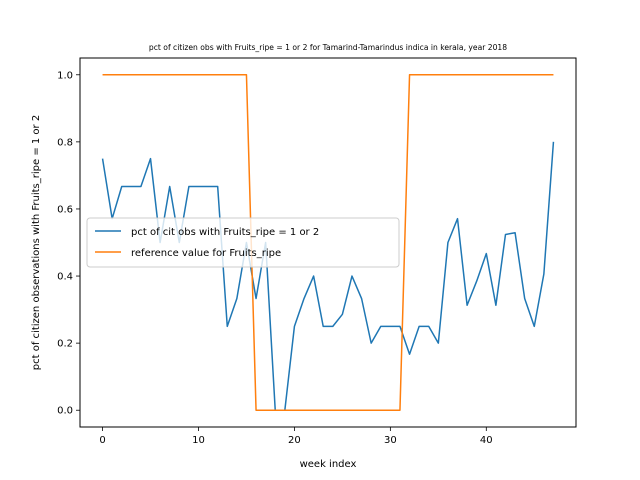 Image resolution: width=640 pixels, height=480 pixels. I want to click on legend-entry-series-1: pct of cit obs with Fruits_ripe = 1 or 2, so click(225, 232).